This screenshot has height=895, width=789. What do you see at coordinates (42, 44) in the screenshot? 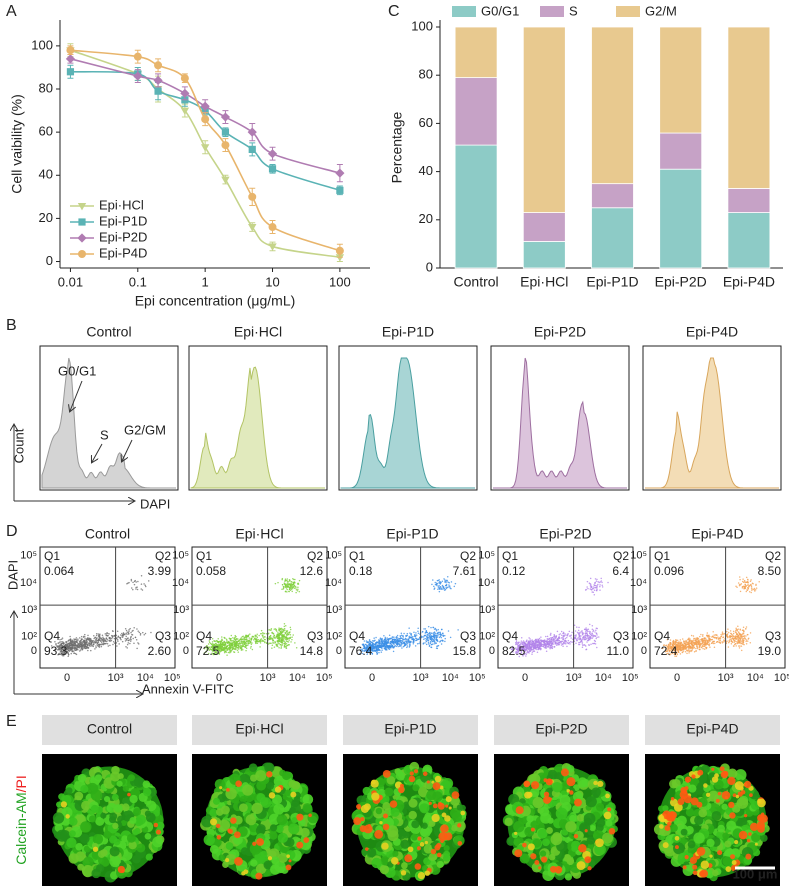
I see `y-tick-label: 100` at bounding box center [42, 44].